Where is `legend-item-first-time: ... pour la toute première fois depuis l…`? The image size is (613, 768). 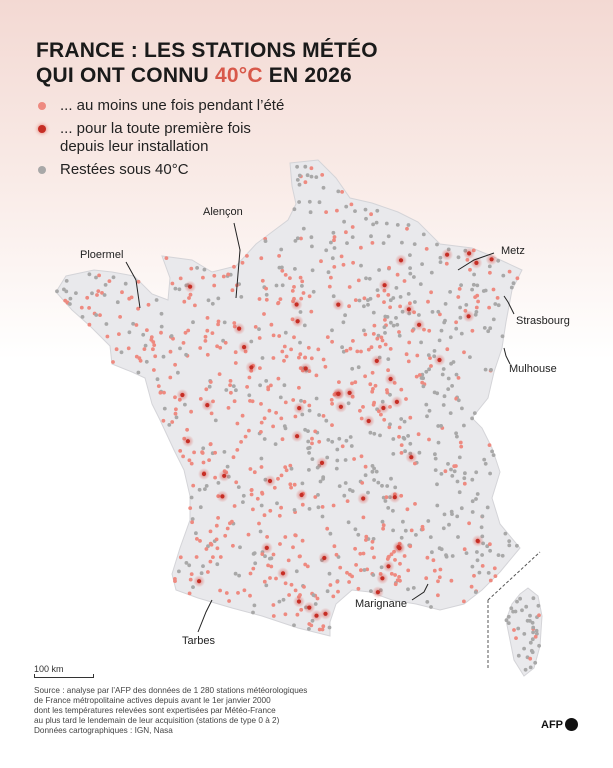 legend-item-first-time: ... pour la toute première fois depuis l… is located at coordinates (161, 138).